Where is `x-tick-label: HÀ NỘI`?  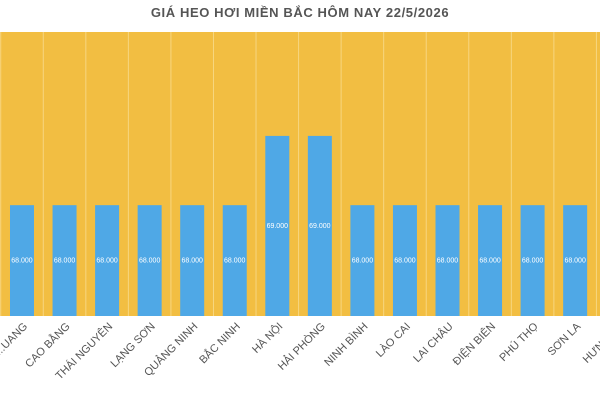
x-tick-label: HÀ NỘI is located at coordinates (267, 338).